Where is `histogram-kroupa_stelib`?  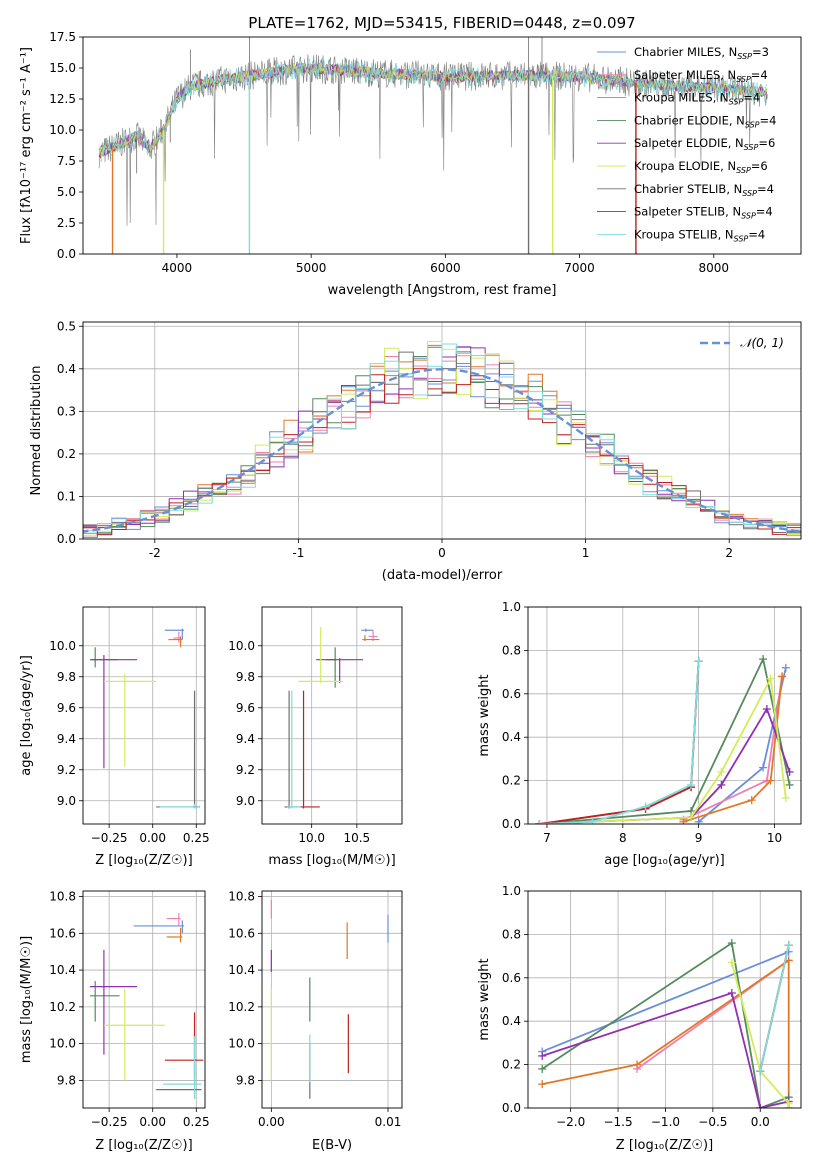 histogram-kroupa_stelib is located at coordinates (442, 441).